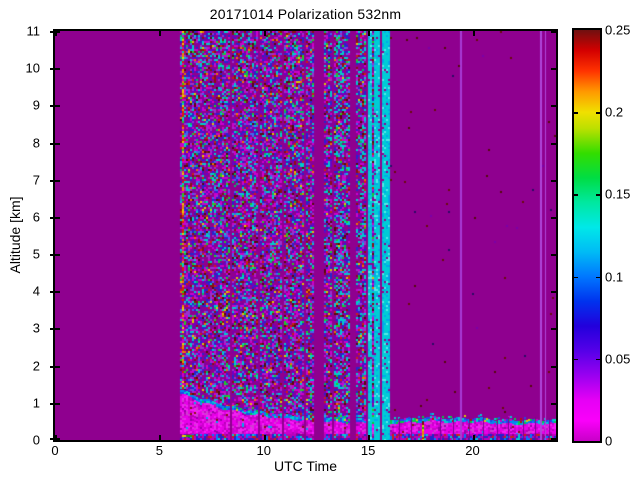 The height and width of the screenshot is (480, 640). I want to click on y-tick-label: 0, so click(36, 440).